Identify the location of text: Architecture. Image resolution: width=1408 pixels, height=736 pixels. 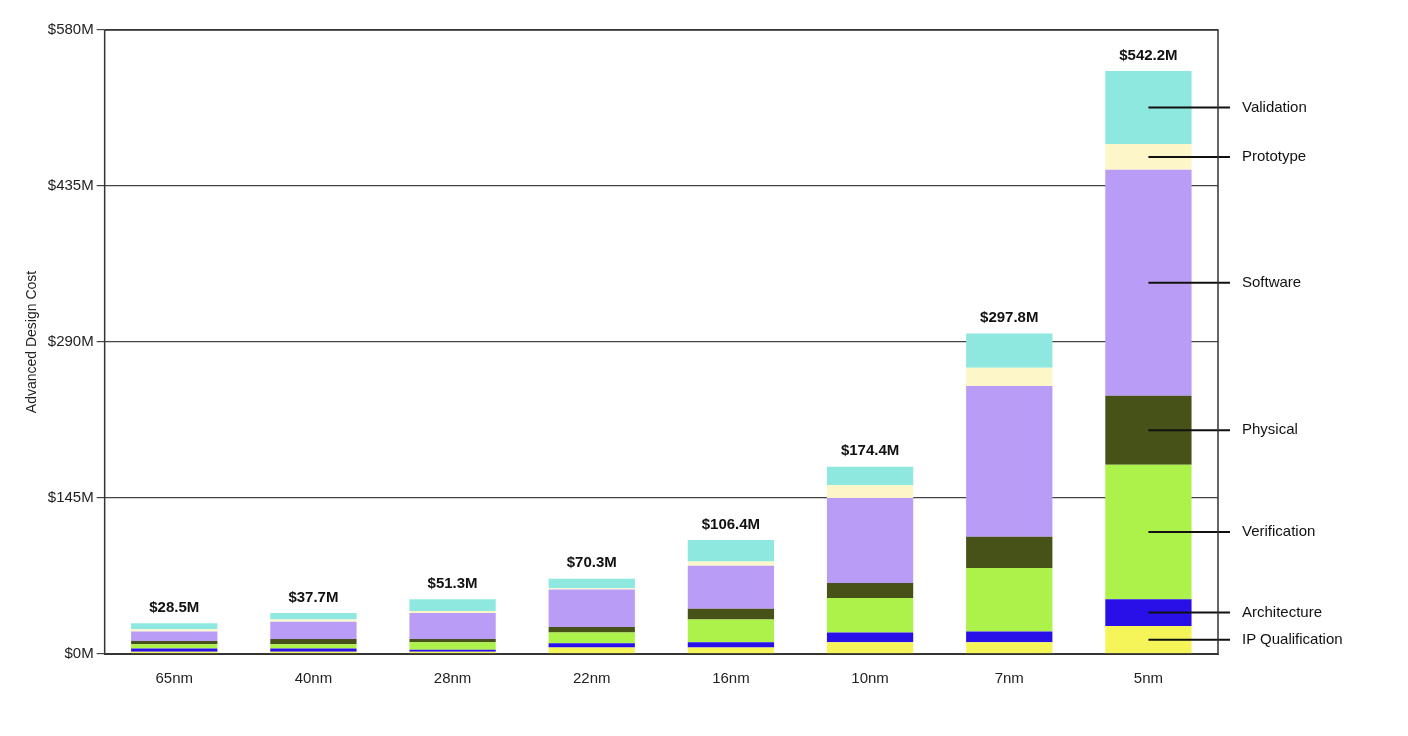
(1282, 611).